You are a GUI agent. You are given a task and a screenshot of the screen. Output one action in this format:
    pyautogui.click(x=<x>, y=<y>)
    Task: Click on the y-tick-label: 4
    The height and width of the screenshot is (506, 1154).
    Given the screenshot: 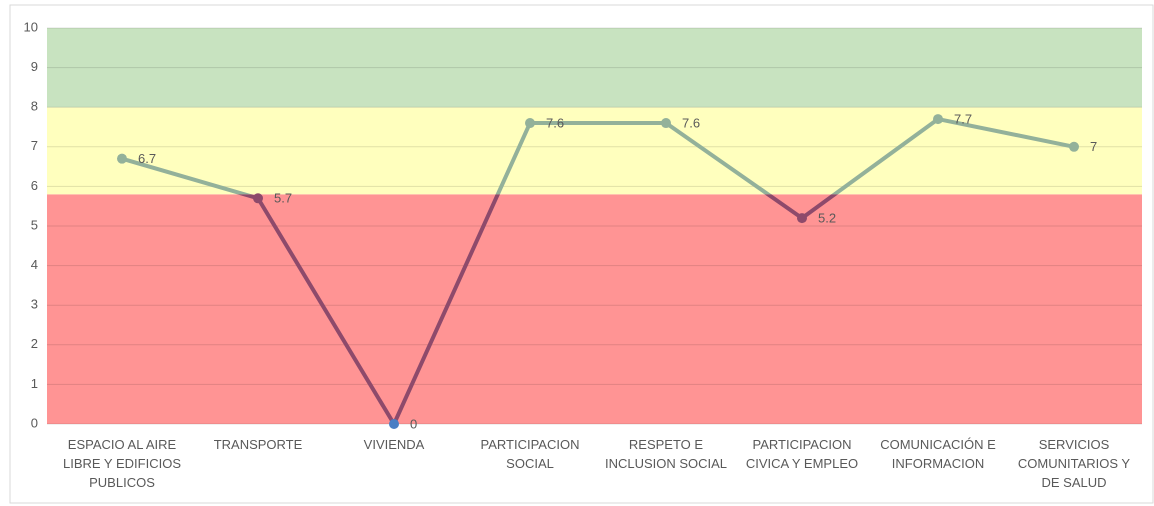 What is the action you would take?
    pyautogui.click(x=34, y=264)
    